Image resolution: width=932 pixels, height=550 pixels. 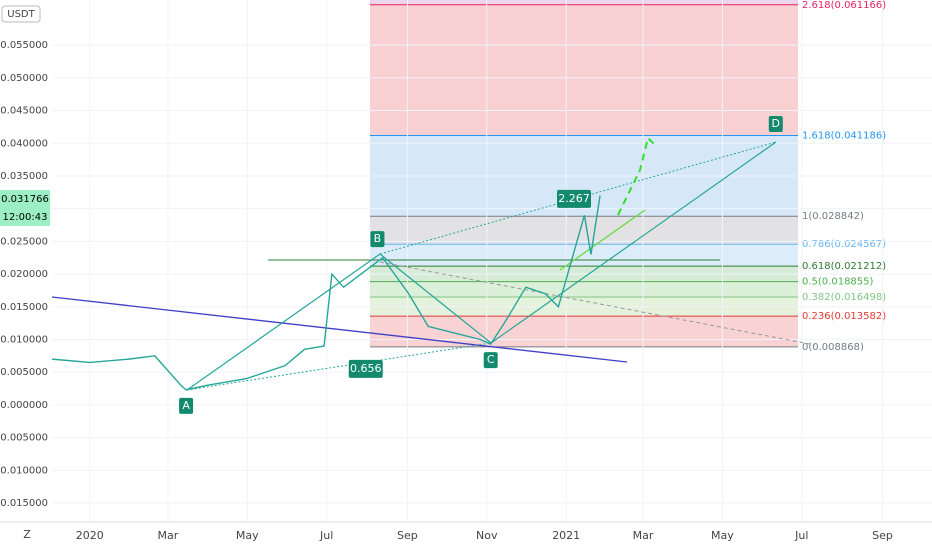 What do you see at coordinates (24, 143) in the screenshot?
I see `y-tick-label: 0.040000` at bounding box center [24, 143].